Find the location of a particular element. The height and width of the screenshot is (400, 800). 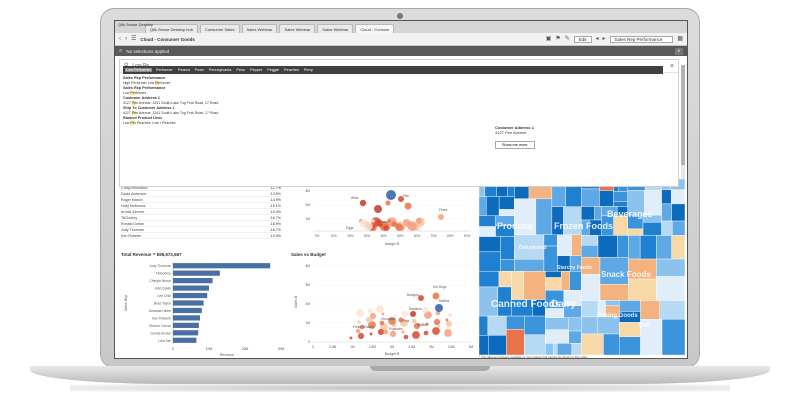

menu-icon: ☰ is located at coordinates (134, 39).